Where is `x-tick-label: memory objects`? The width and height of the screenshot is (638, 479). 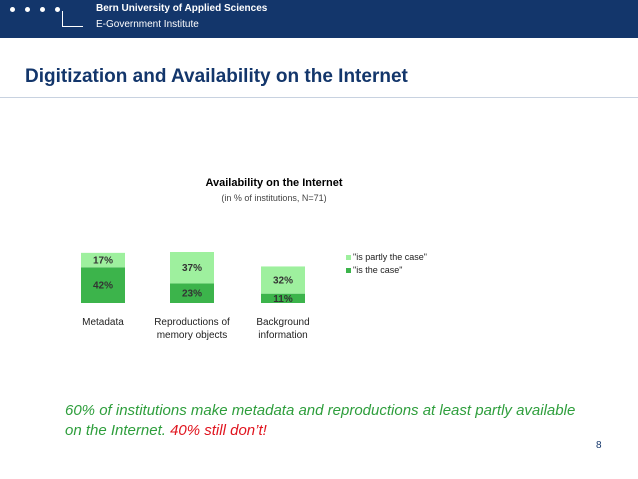
x-tick-label: memory objects is located at coordinates (192, 335).